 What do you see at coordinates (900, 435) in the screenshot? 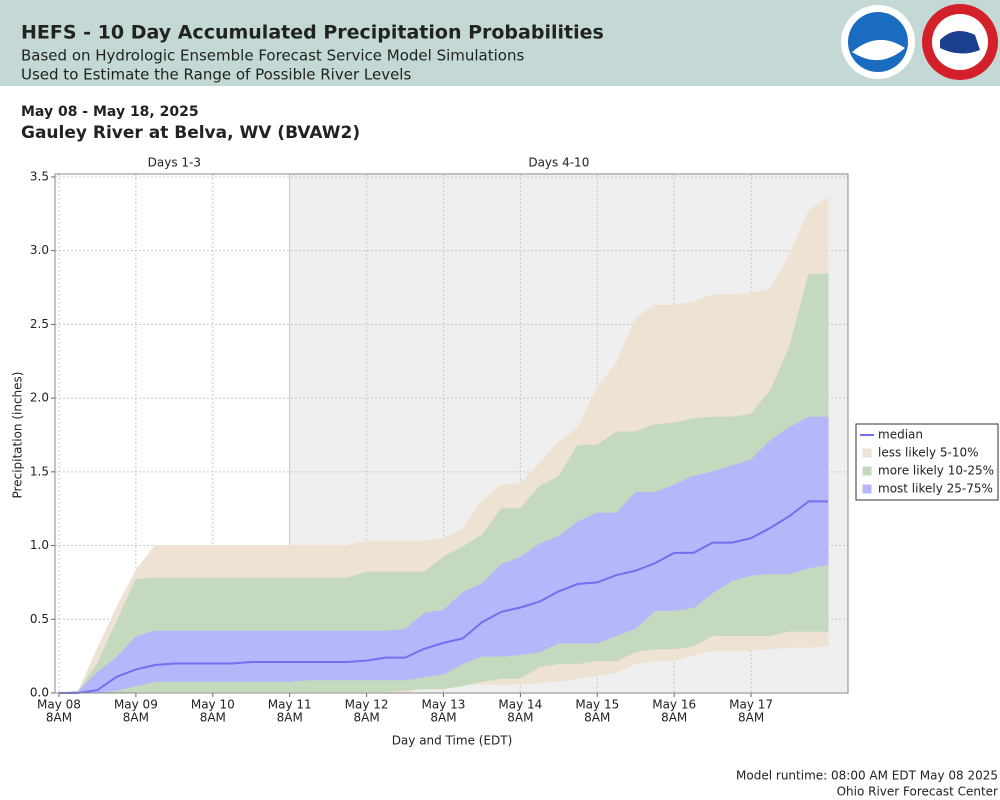
I see `legend-label: median` at bounding box center [900, 435].